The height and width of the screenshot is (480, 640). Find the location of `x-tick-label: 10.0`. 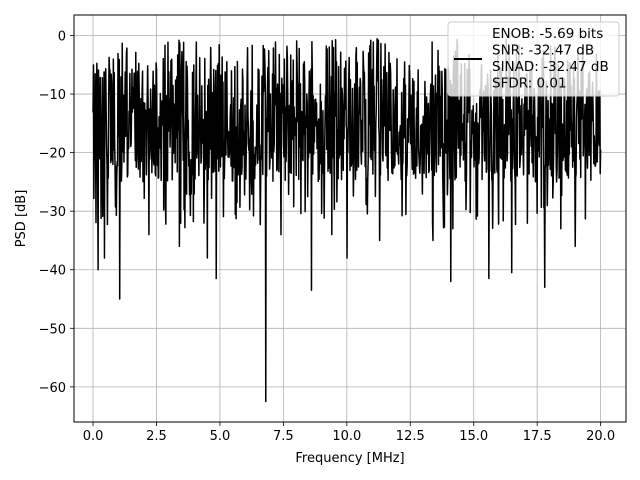

x-tick-label: 10.0 is located at coordinates (346, 436).